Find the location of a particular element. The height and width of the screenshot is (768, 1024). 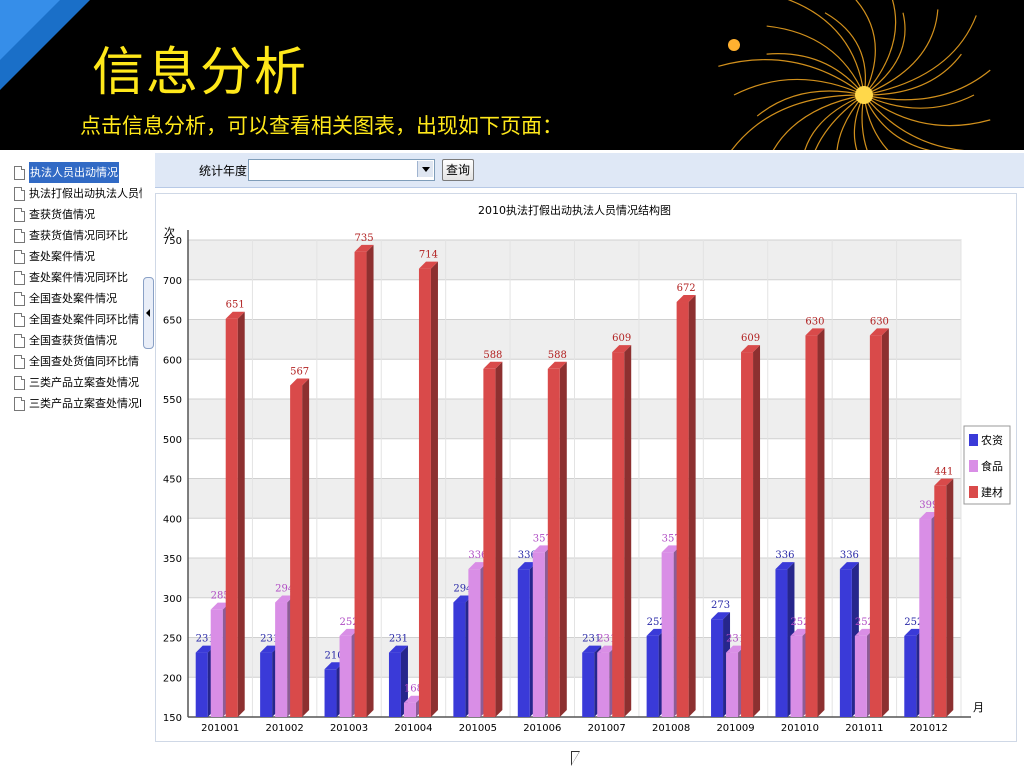

tree-item: 全国查处货值同环比情 is located at coordinates (78, 361).